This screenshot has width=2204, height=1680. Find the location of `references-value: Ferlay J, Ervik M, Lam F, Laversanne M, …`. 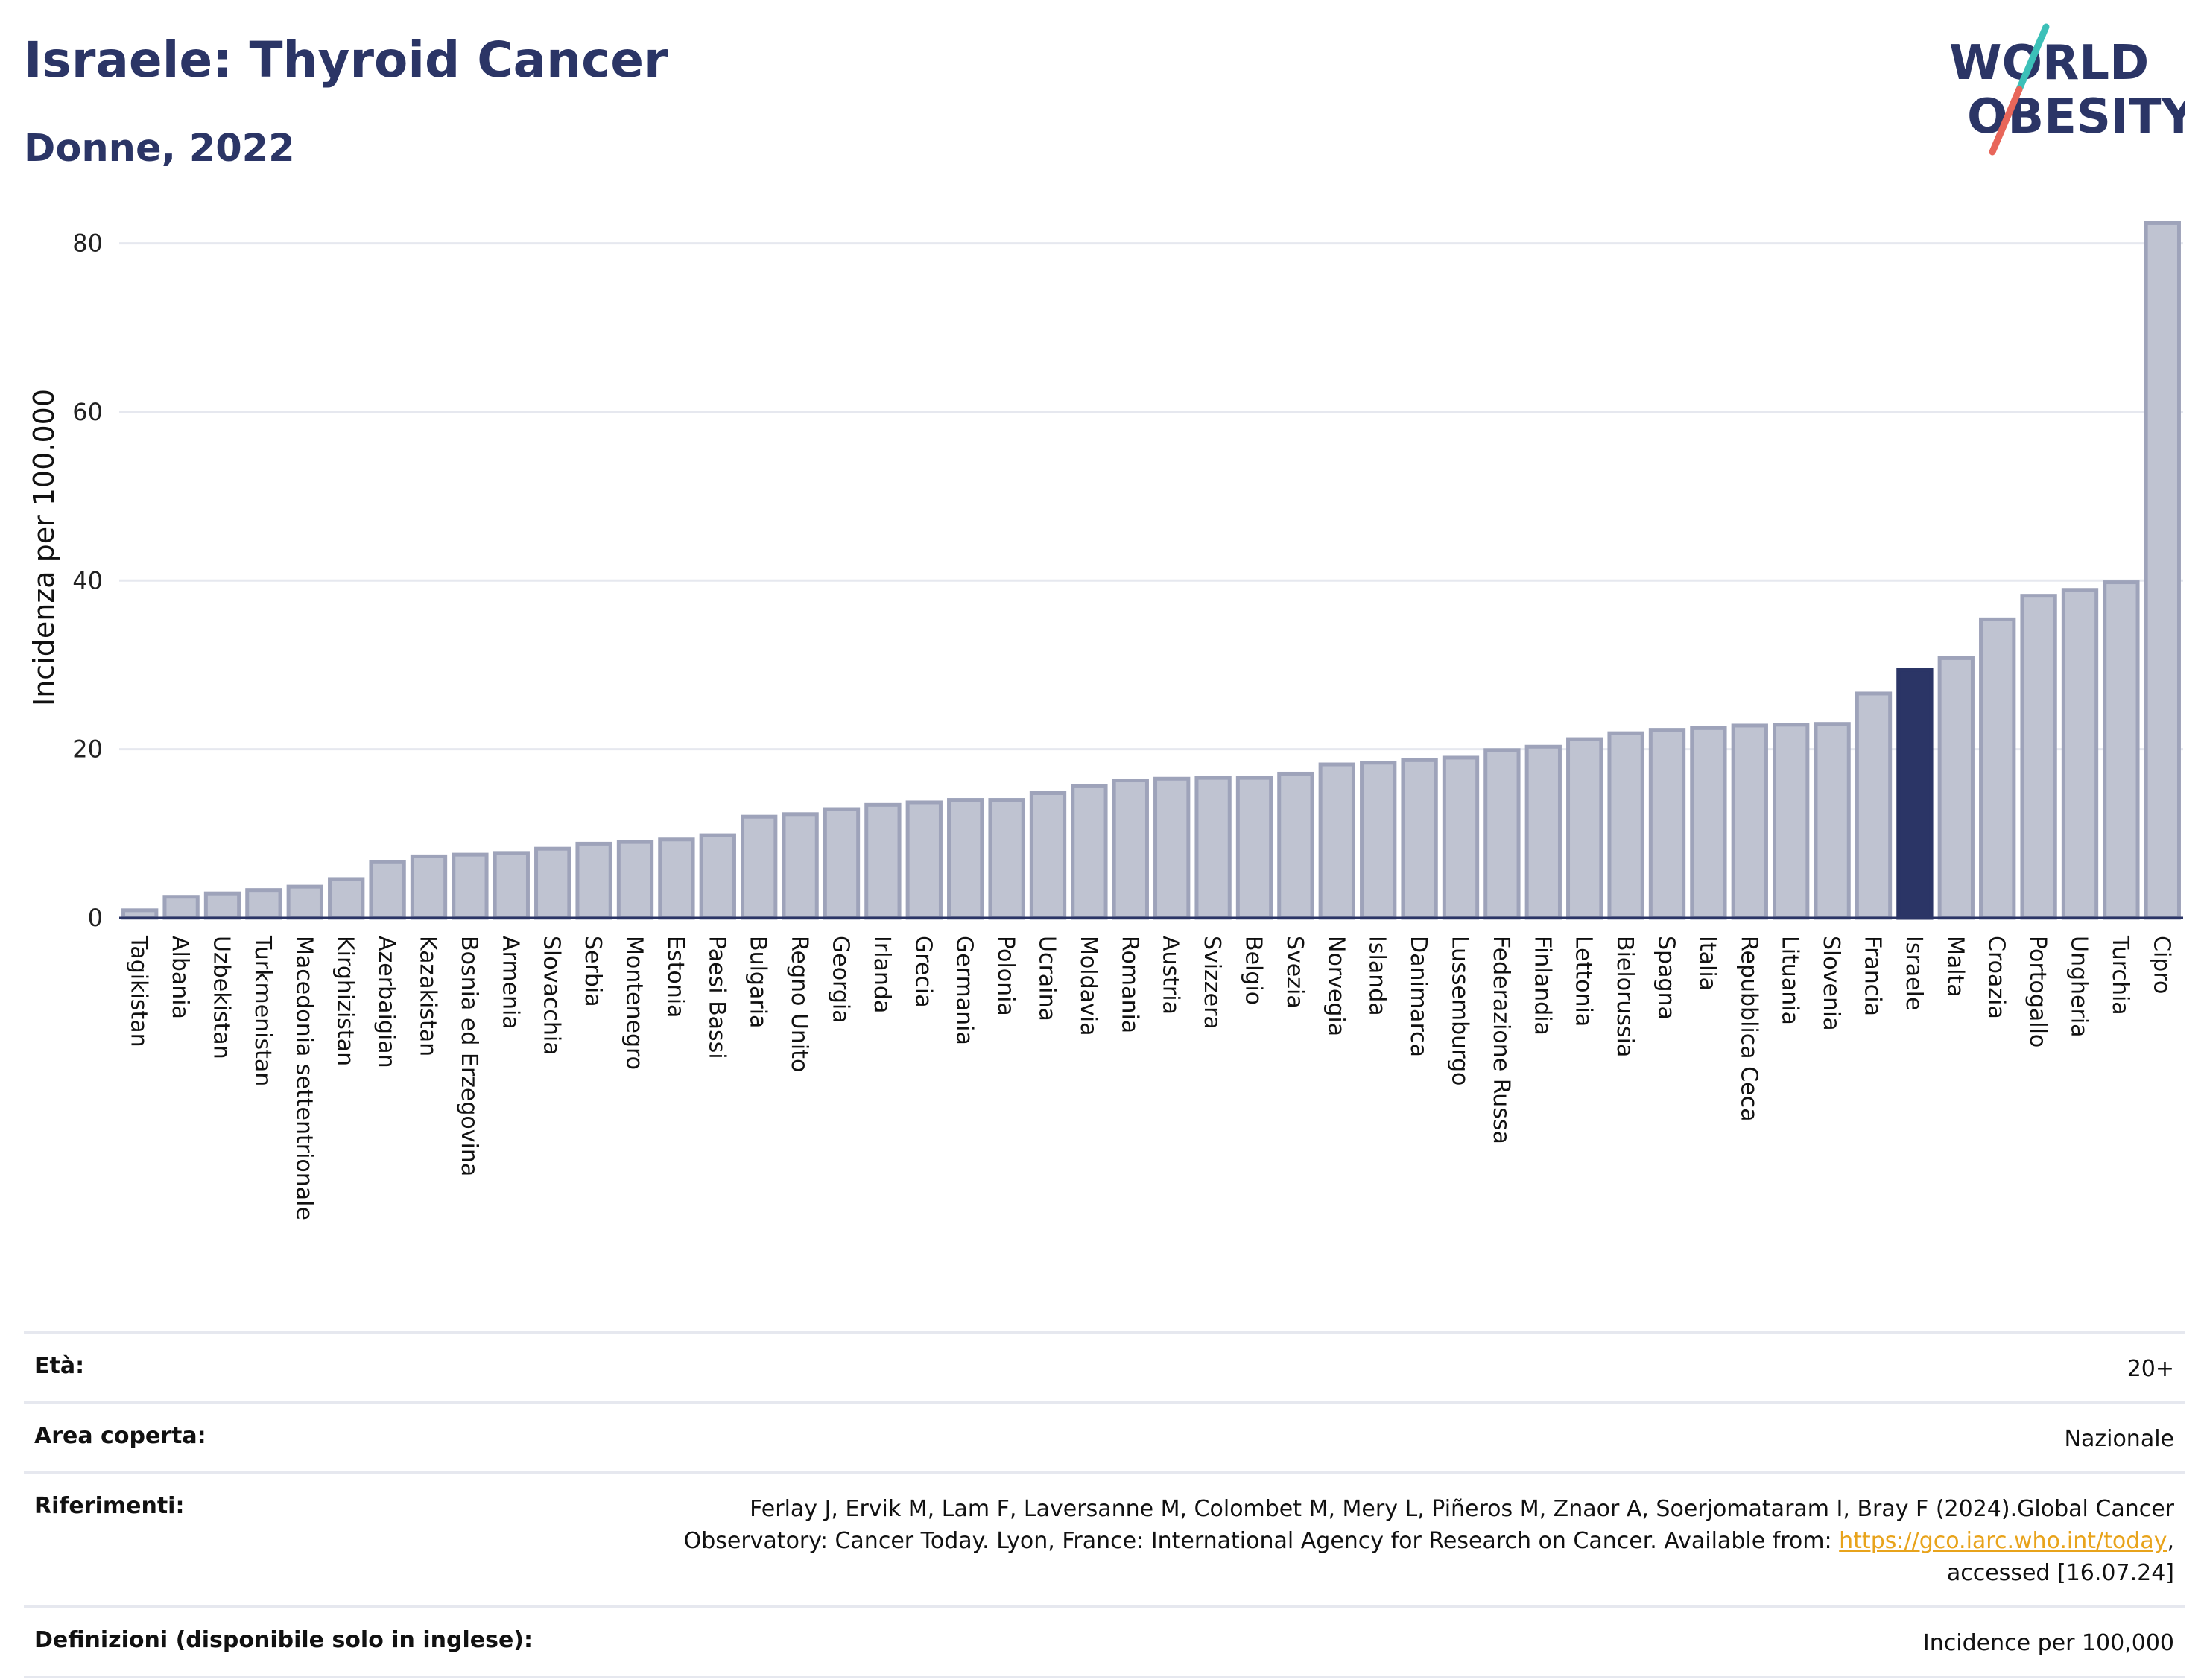

references-value: Ferlay J, Ervik M, Lam F, Laversanne M, … is located at coordinates (1362, 1541).